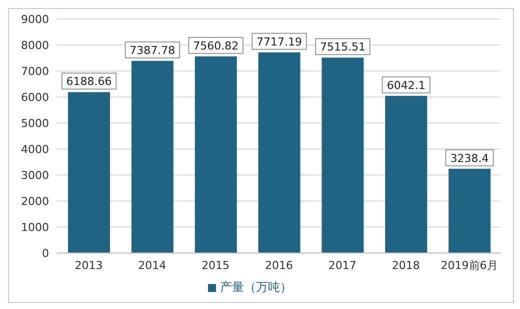 This screenshot has width=520, height=309. I want to click on y-tick-label: 7000, so click(35, 71).